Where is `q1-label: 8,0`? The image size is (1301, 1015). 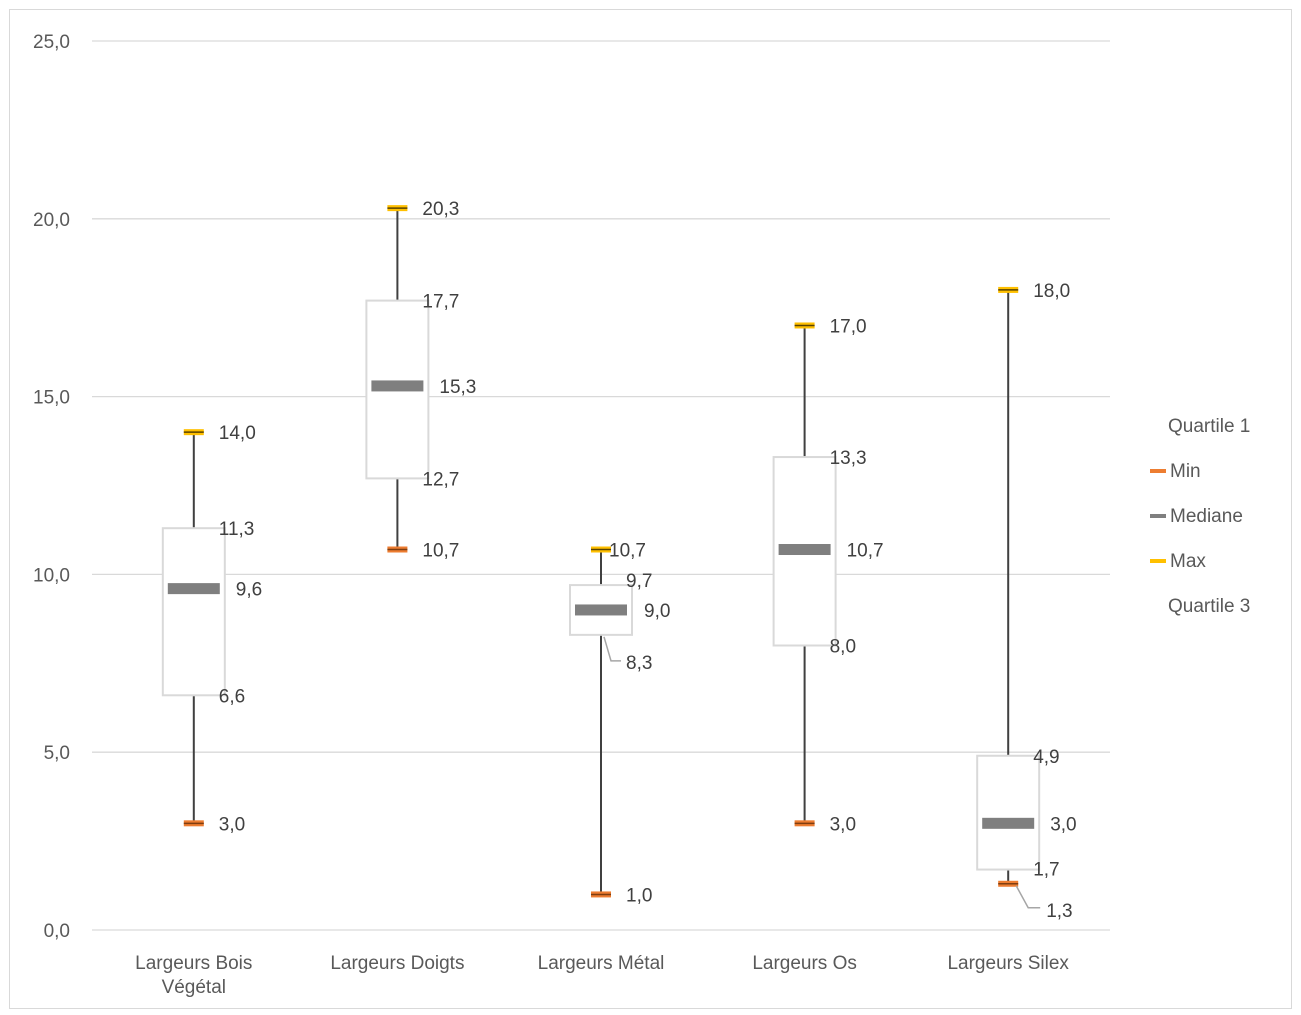 q1-label: 8,0 is located at coordinates (843, 647).